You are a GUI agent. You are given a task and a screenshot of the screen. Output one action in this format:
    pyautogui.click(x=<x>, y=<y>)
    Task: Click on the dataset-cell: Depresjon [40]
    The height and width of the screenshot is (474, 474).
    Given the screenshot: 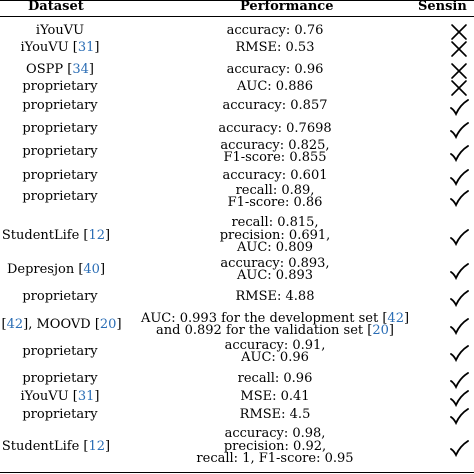 What is the action you would take?
    pyautogui.click(x=56, y=269)
    